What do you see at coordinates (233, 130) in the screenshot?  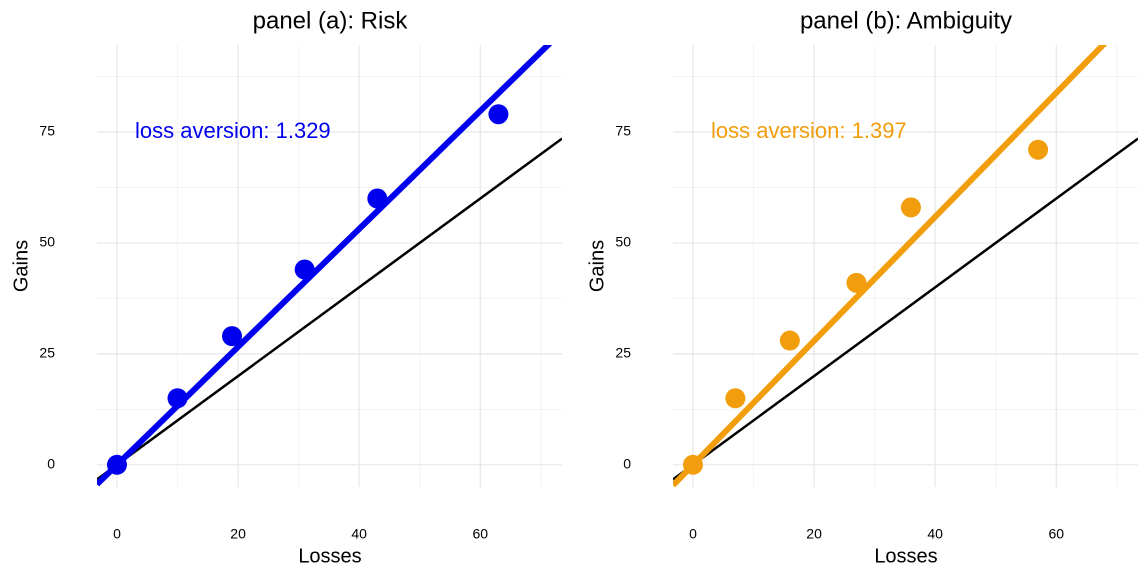 I see `annotation: loss aversion: 1.329` at bounding box center [233, 130].